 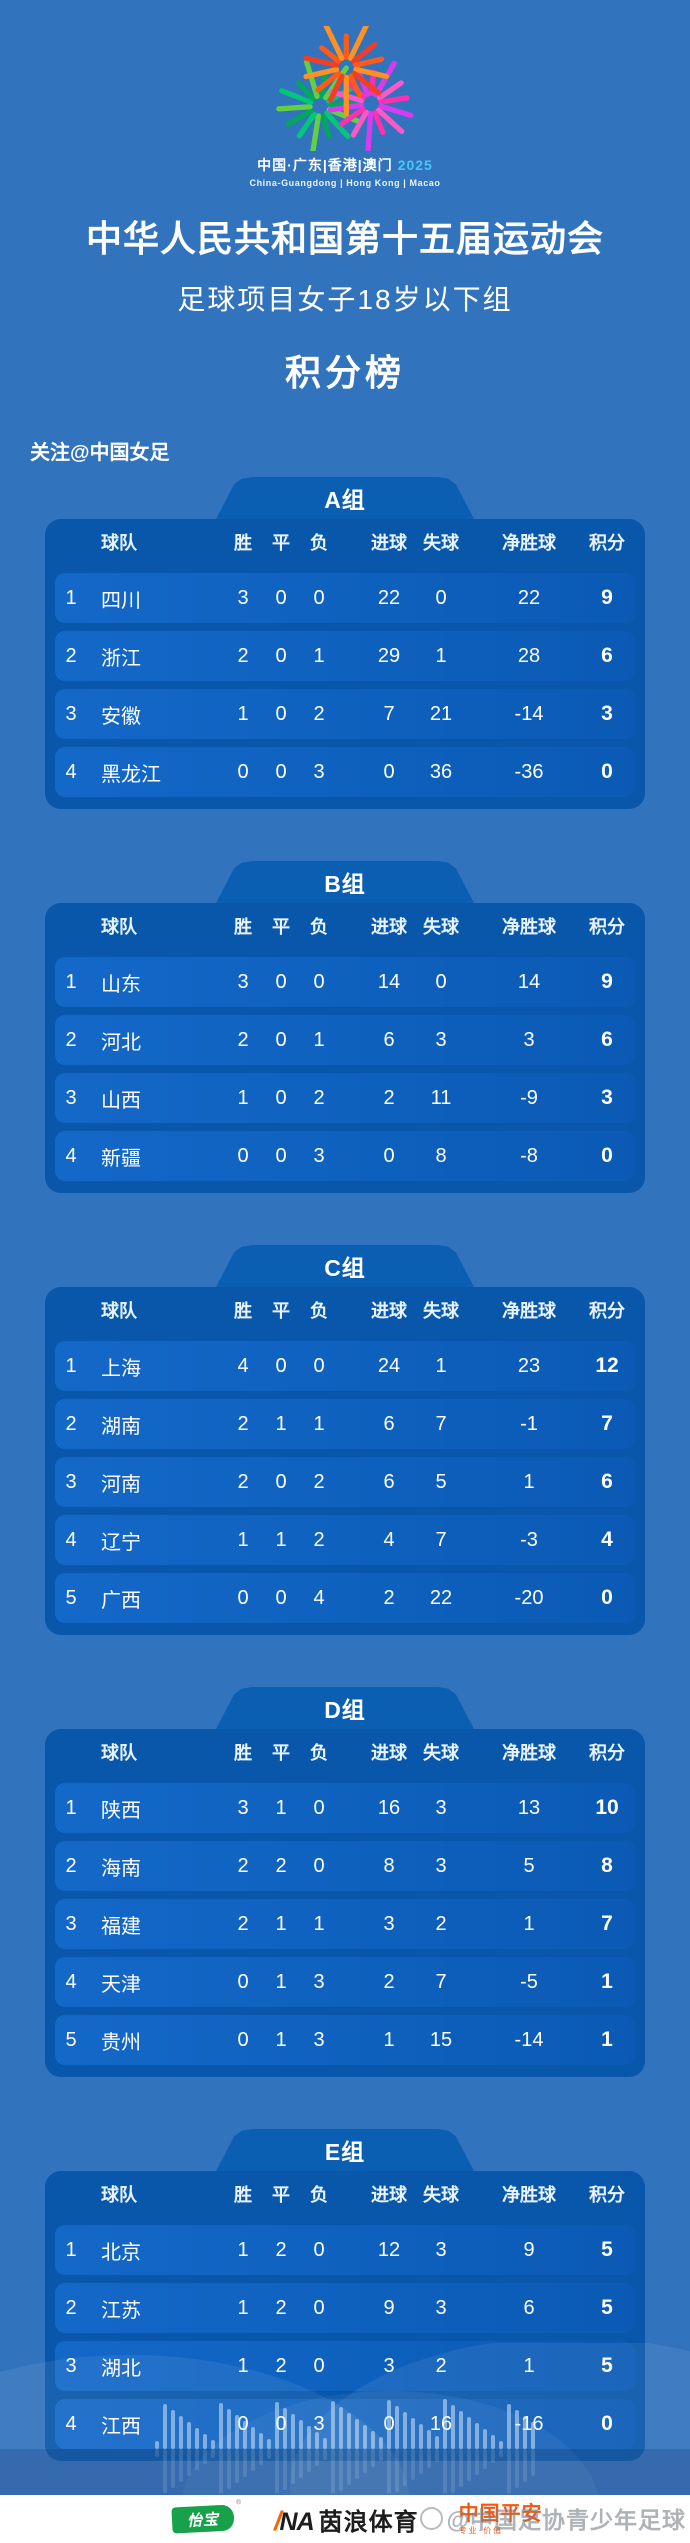 What do you see at coordinates (319, 713) in the screenshot?
I see `cell-loss: 2` at bounding box center [319, 713].